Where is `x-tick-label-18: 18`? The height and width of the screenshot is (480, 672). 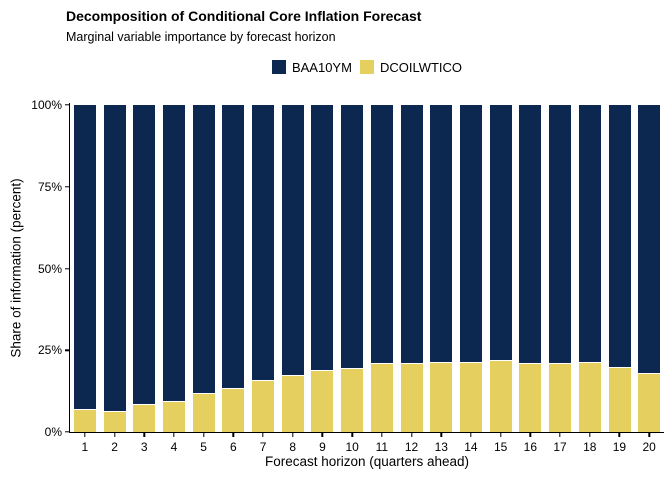
x-tick-label-18: 18 is located at coordinates (590, 447).